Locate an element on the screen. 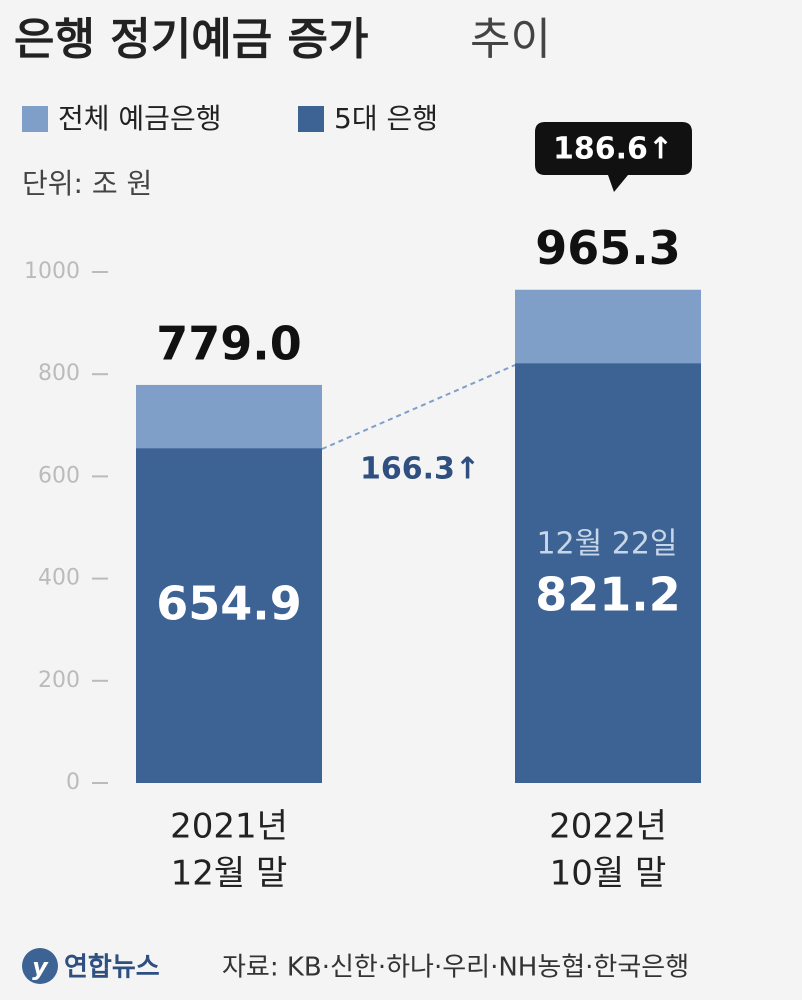 The width and height of the screenshot is (802, 1000). annotation: 166.3↑ is located at coordinates (420, 469).